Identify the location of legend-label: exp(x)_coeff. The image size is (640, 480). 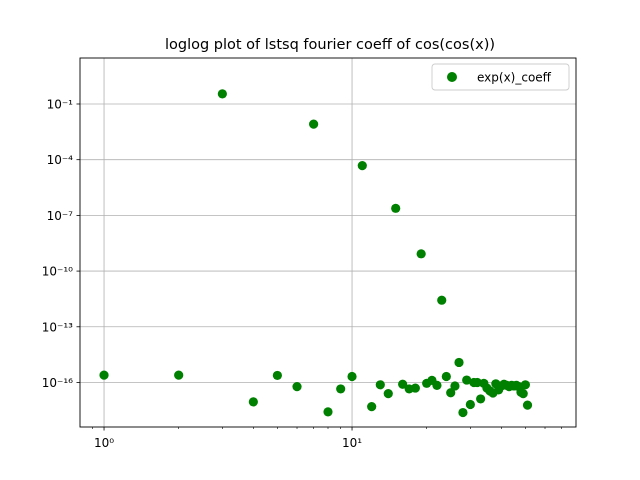
(514, 78).